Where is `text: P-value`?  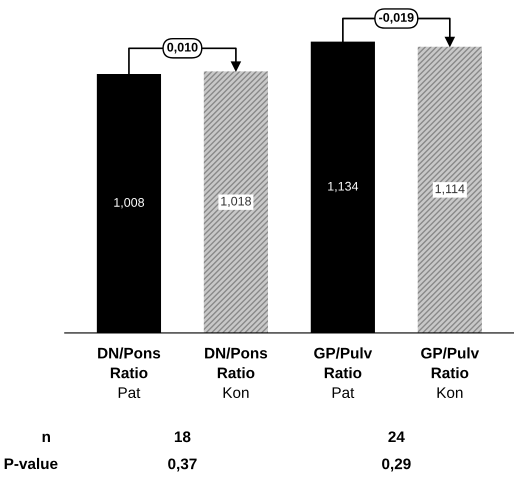
text: P-value is located at coordinates (31, 464).